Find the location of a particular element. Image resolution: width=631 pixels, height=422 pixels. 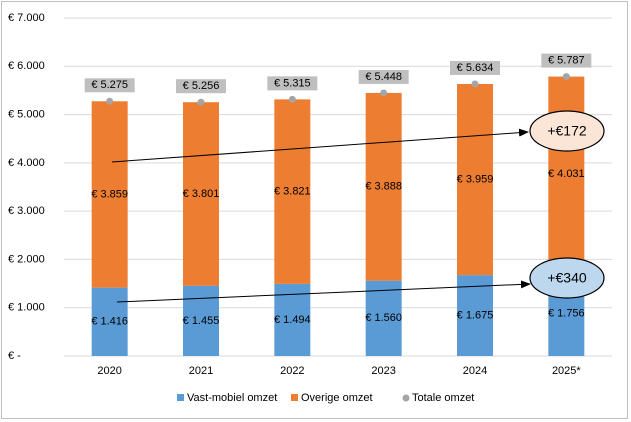

value-label: € 3.821 is located at coordinates (292, 192).